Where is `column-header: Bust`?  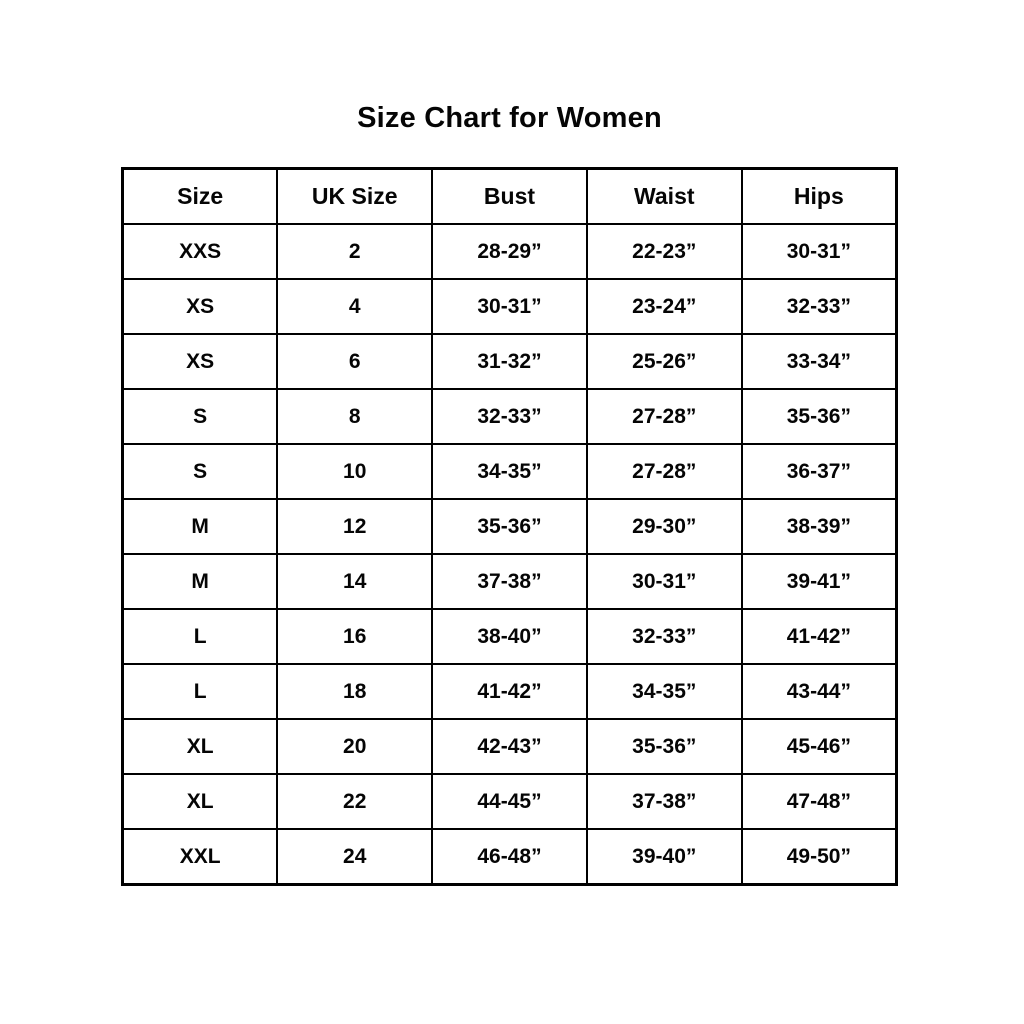 column-header: Bust is located at coordinates (509, 196).